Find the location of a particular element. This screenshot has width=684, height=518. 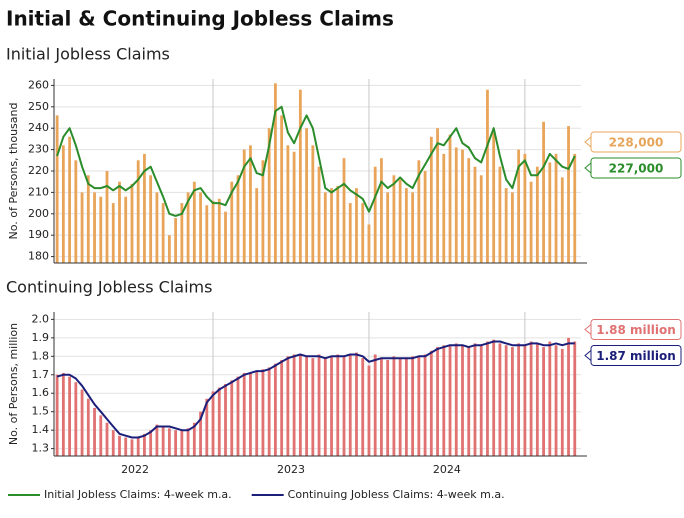

y-tick-label: 220 is located at coordinates (38, 170).